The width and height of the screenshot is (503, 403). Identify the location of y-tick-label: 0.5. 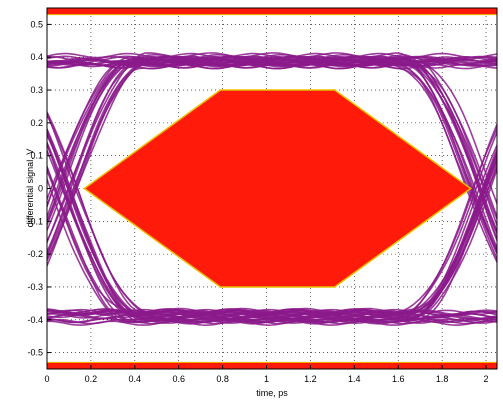
(36, 24).